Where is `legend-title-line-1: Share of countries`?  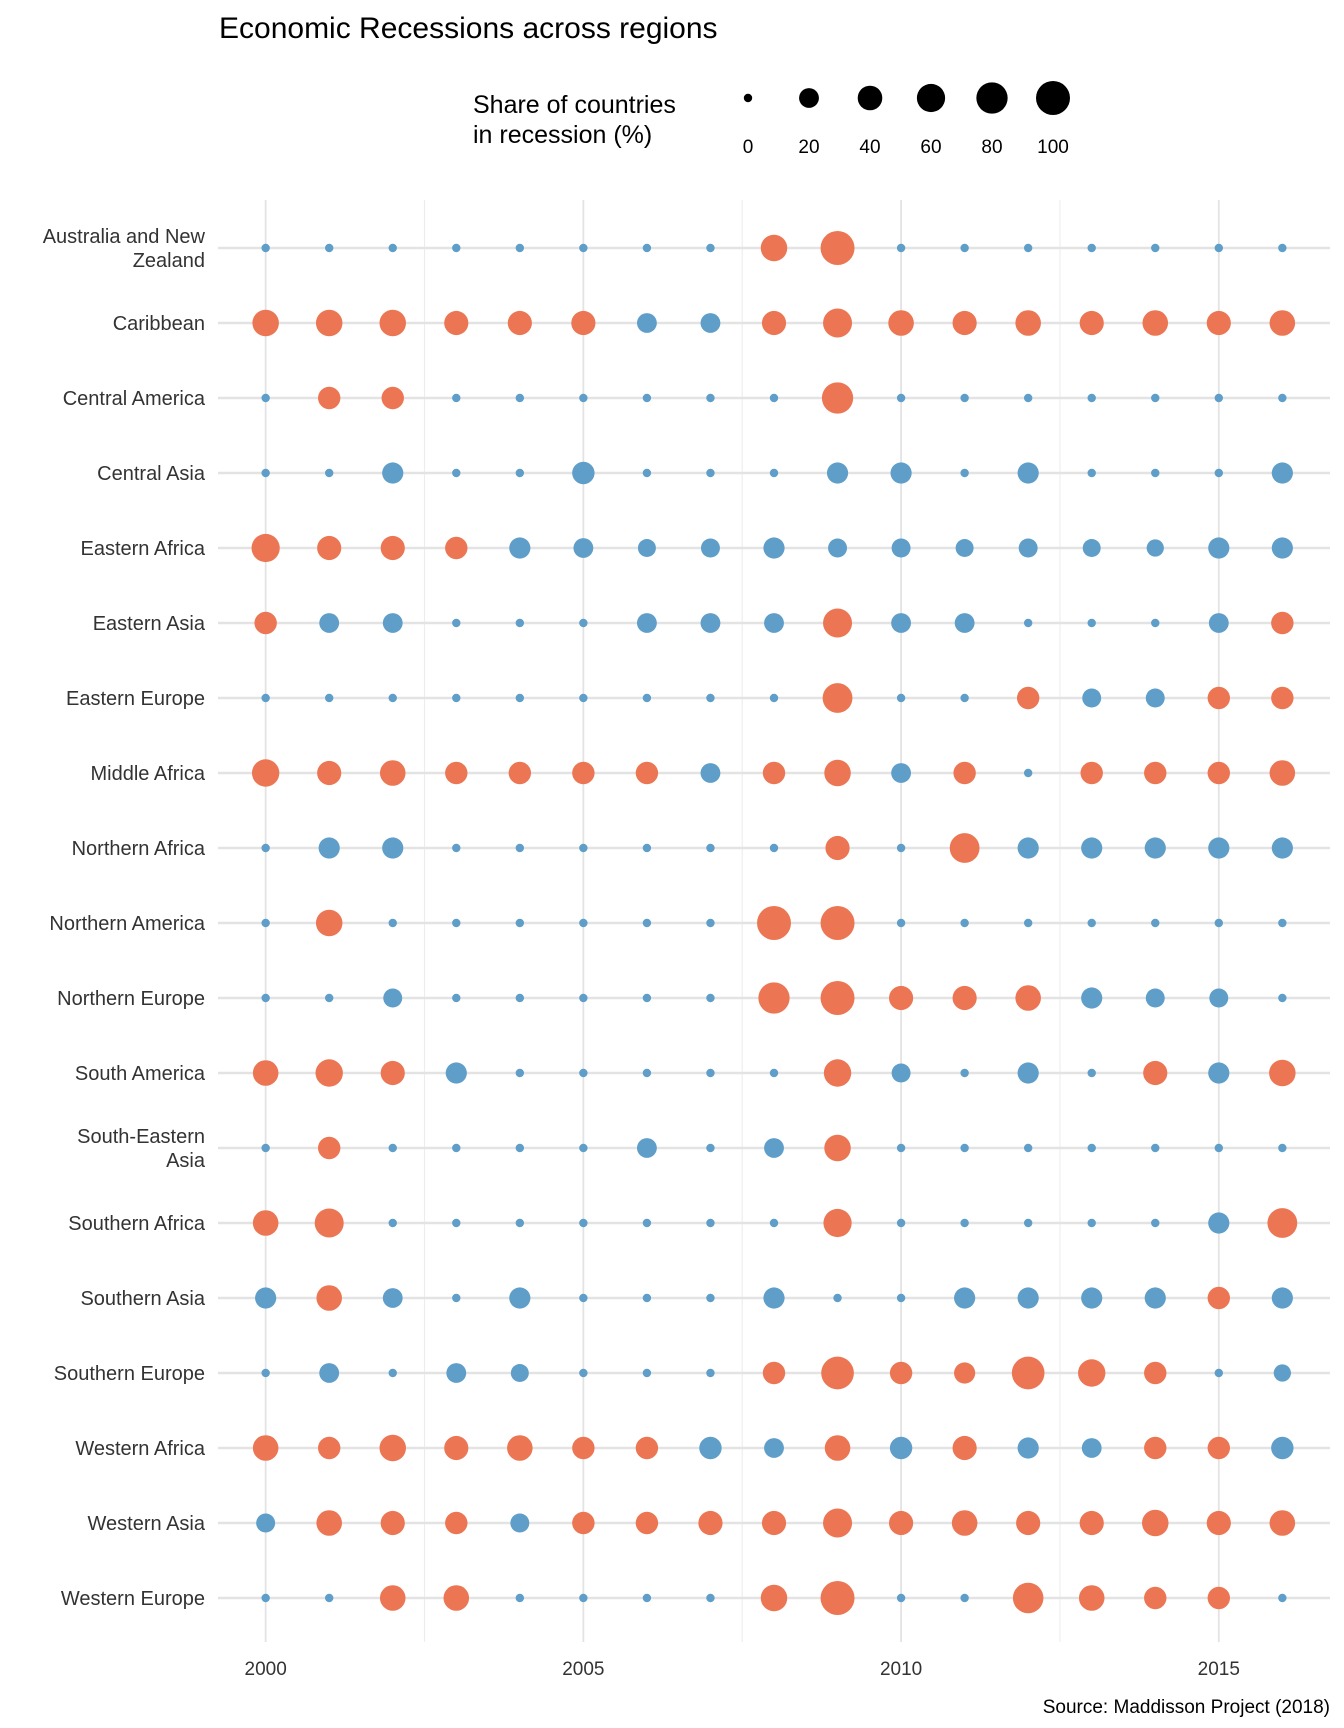 legend-title-line-1: Share of countries is located at coordinates (574, 105).